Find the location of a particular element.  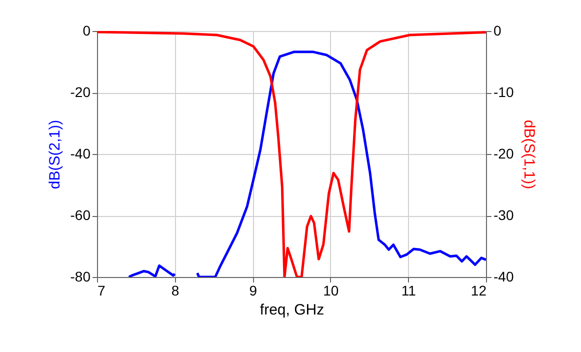

y-tick-label: -40 is located at coordinates (80, 154).